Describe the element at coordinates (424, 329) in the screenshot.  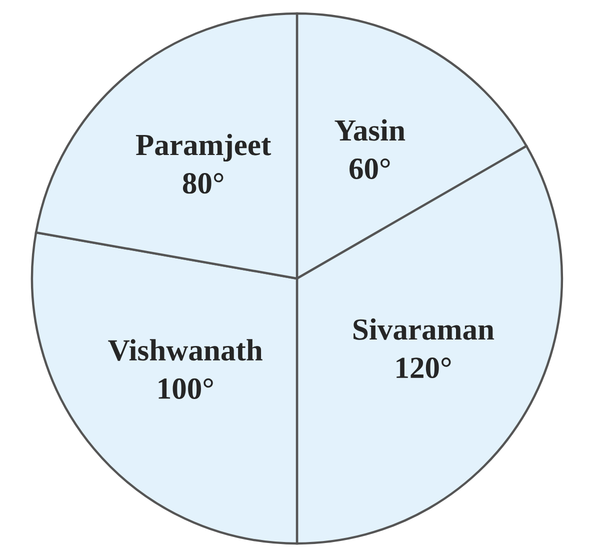
I see `slice-label: Sivaraman` at that location.